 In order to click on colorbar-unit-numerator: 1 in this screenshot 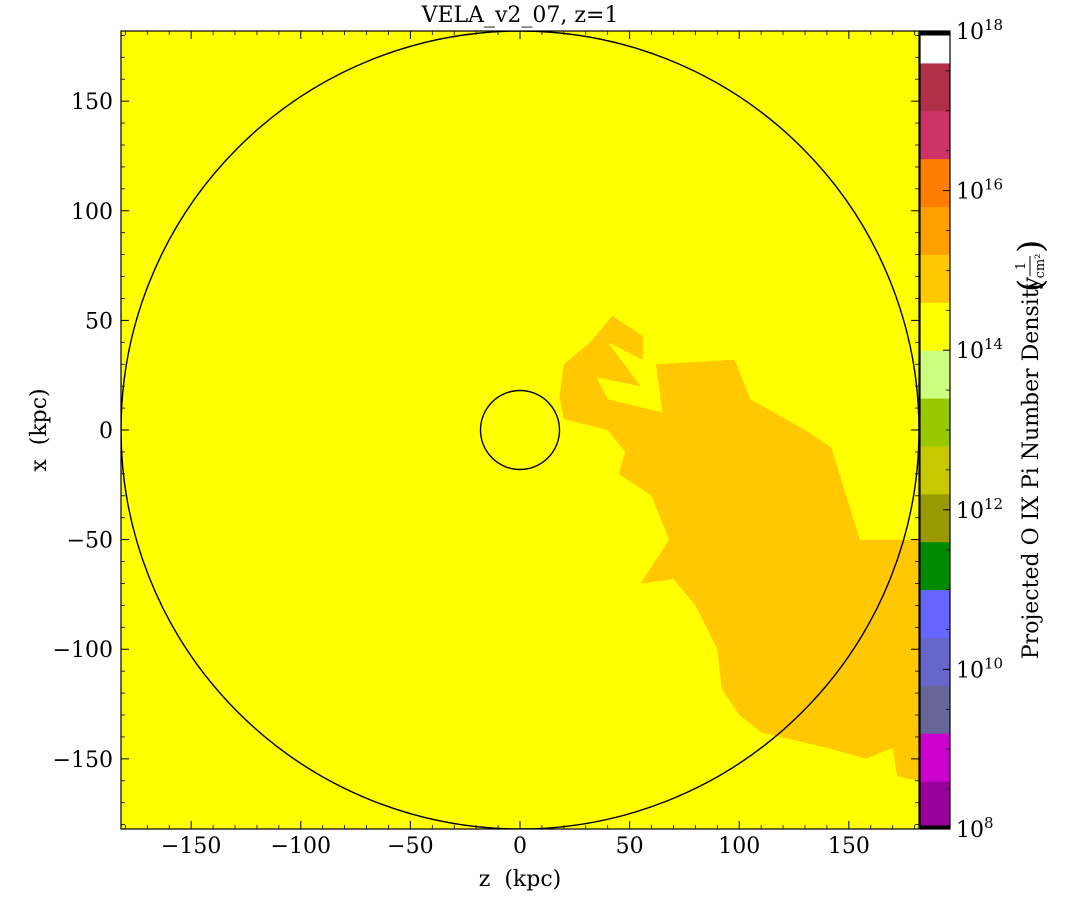, I will do `click(1021, 266)`.